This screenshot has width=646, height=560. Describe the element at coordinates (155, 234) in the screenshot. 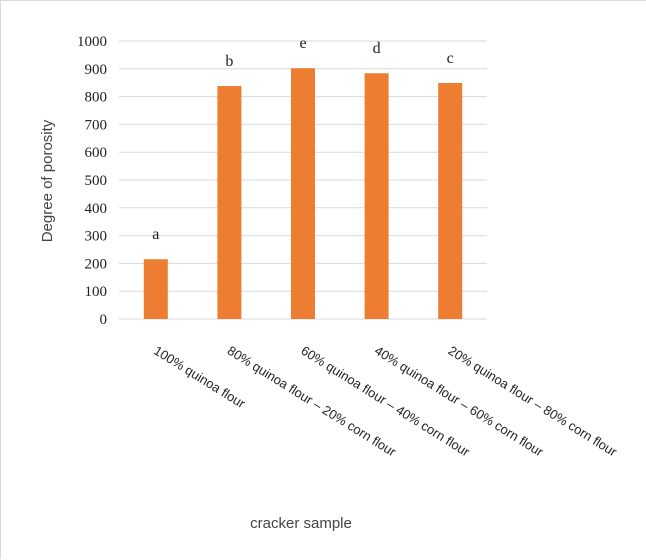

I see `significance-letter: a` at that location.